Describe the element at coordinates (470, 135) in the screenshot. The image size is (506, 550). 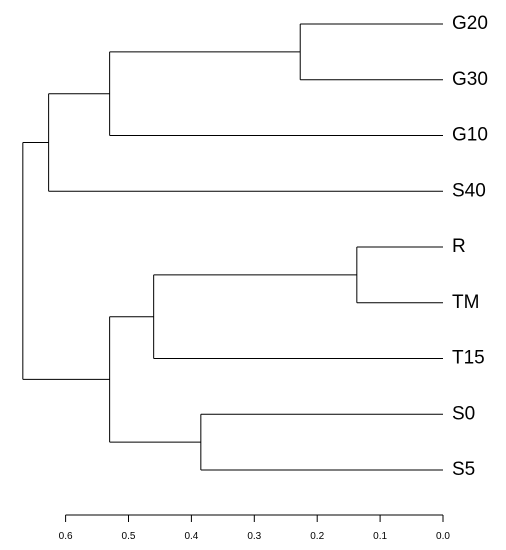
I see `leaf-label-g10: G10` at that location.